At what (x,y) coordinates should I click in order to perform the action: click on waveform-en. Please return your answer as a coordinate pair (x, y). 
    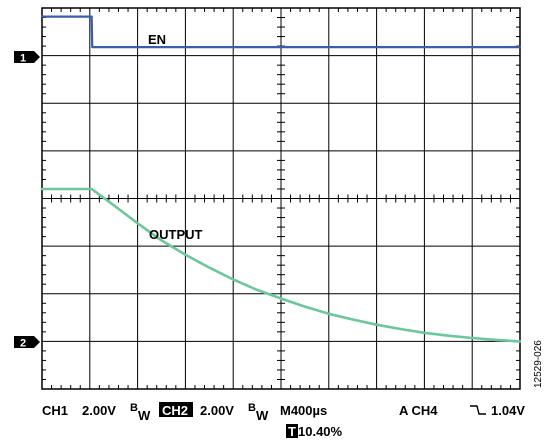
    Looking at the image, I should click on (281, 32).